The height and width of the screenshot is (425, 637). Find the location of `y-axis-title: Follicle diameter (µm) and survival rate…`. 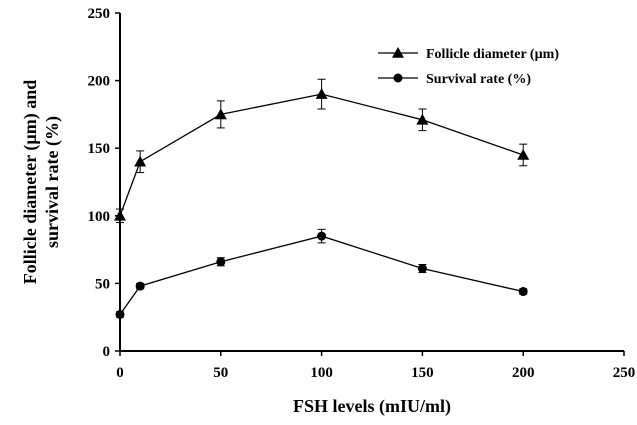

y-axis-title: Follicle diameter (µm) and survival rate… is located at coordinates (41, 182).